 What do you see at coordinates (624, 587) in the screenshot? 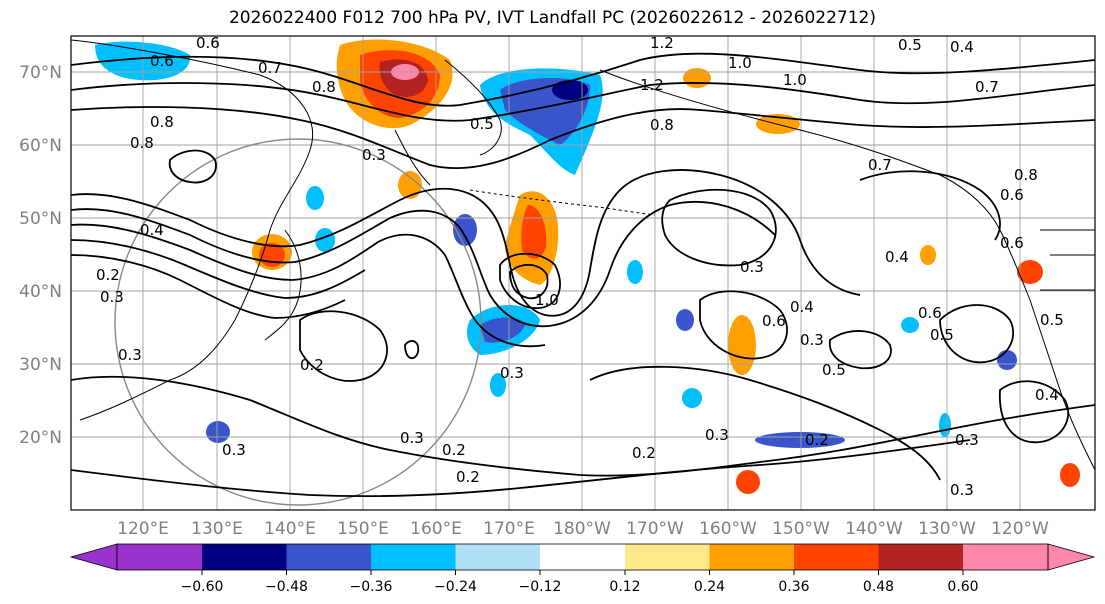
I see `colorbar-tick-label: 0.12` at bounding box center [624, 587].